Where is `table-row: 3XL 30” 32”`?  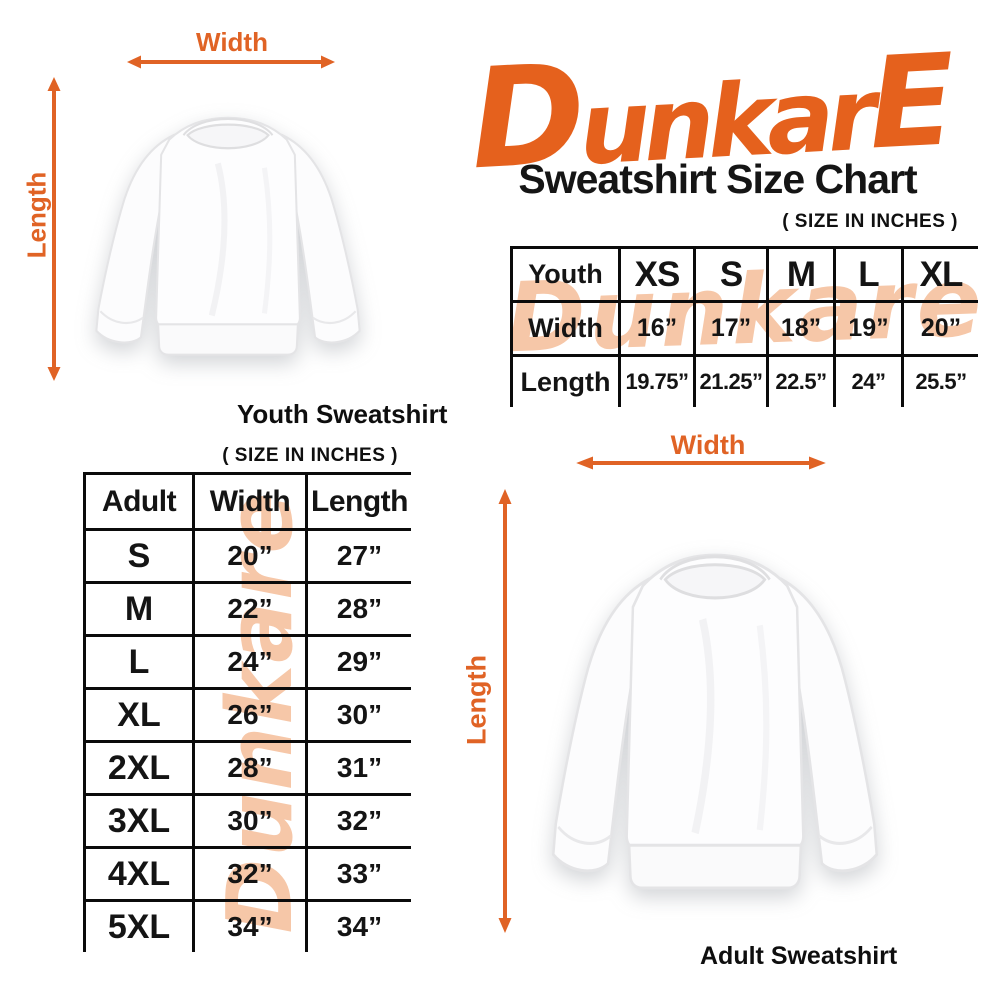 table-row: 3XL 30” 32” is located at coordinates (247, 821).